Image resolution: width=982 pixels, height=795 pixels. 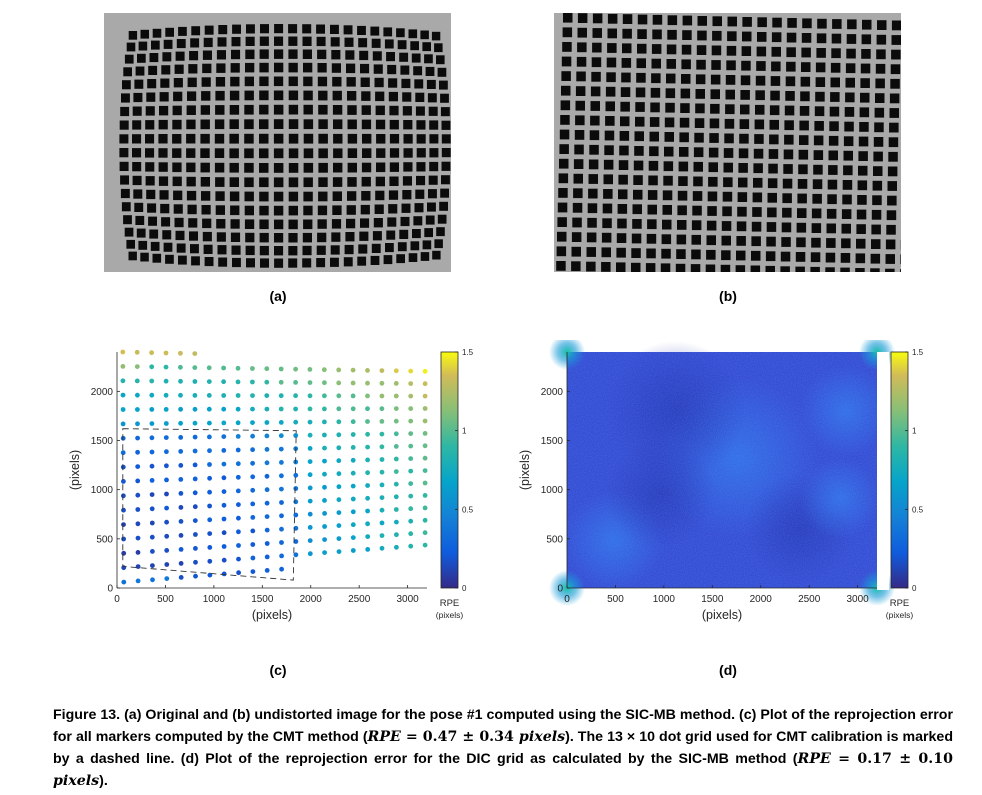 I want to click on y-axis-label: (pixels), so click(x=75, y=470).